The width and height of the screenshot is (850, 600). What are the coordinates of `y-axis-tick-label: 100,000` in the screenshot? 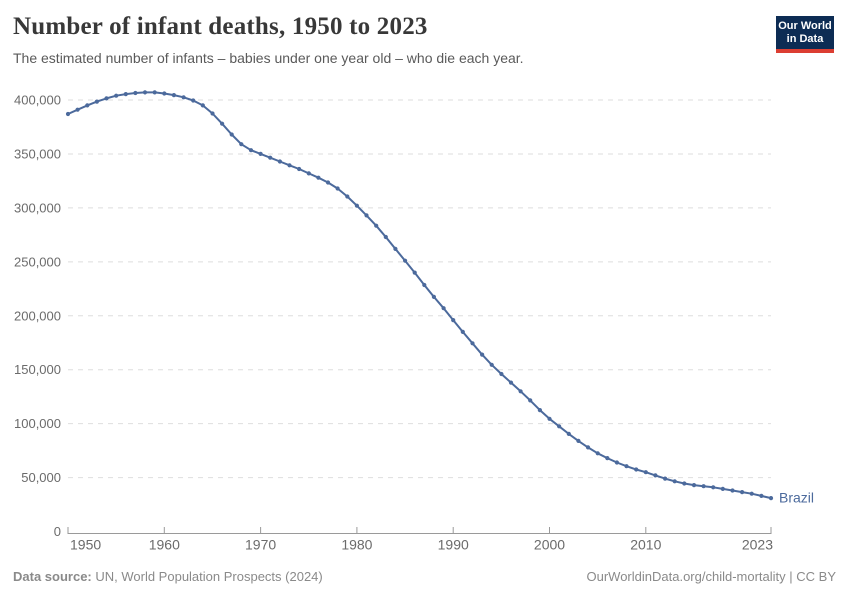 It's located at (37, 423).